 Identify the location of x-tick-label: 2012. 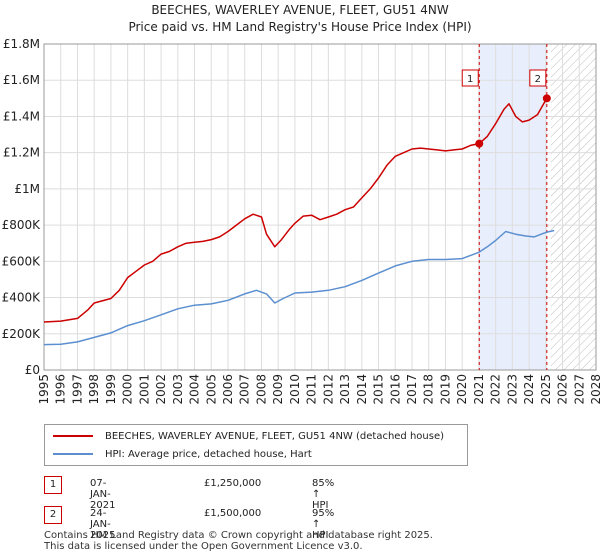
(328, 389).